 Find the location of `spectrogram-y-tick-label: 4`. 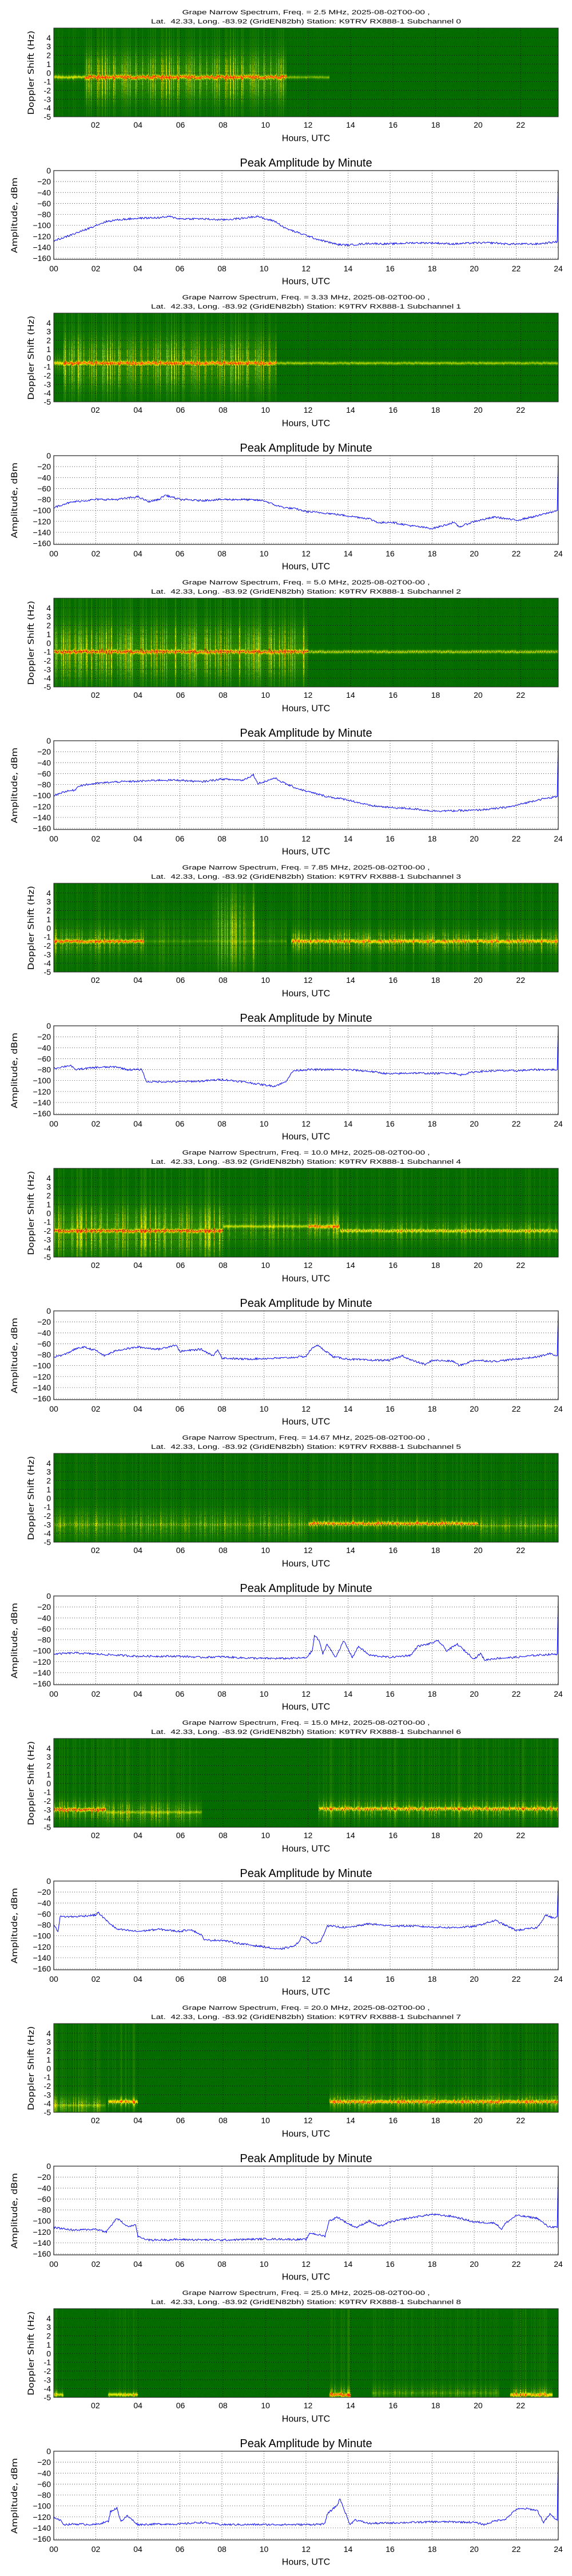

spectrogram-y-tick-label: 4 is located at coordinates (48, 1748).